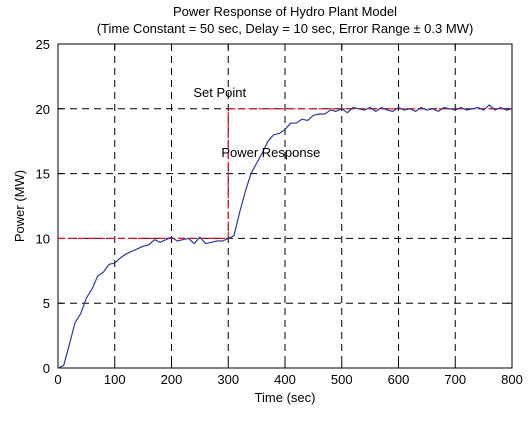 The width and height of the screenshot is (532, 436). I want to click on y-tick-label: 15, so click(43, 174).